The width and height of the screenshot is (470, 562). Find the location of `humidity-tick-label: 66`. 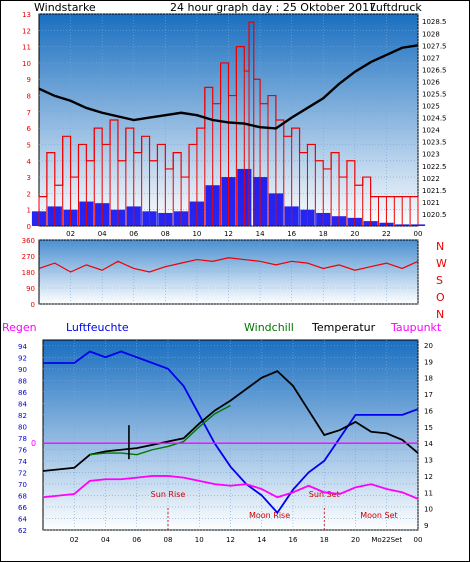

humidity-tick-label: 66 is located at coordinates (22, 508).